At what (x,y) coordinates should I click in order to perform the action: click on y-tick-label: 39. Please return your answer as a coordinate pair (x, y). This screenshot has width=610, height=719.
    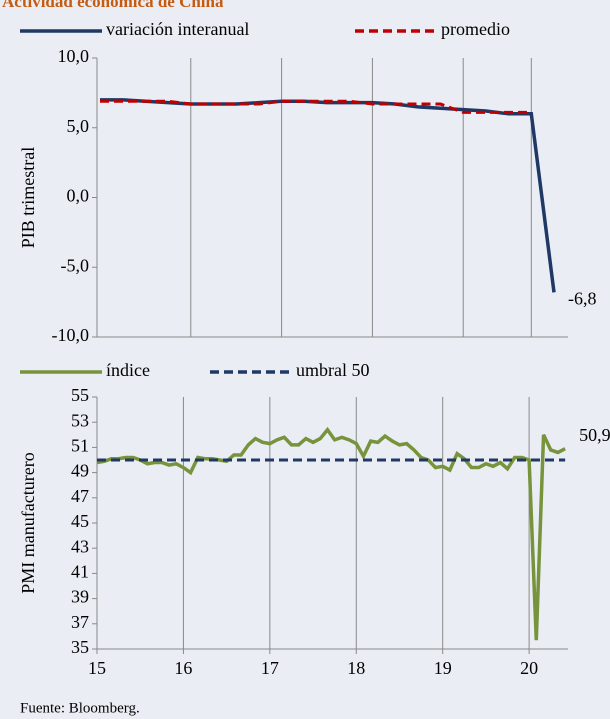
    Looking at the image, I should click on (80, 597).